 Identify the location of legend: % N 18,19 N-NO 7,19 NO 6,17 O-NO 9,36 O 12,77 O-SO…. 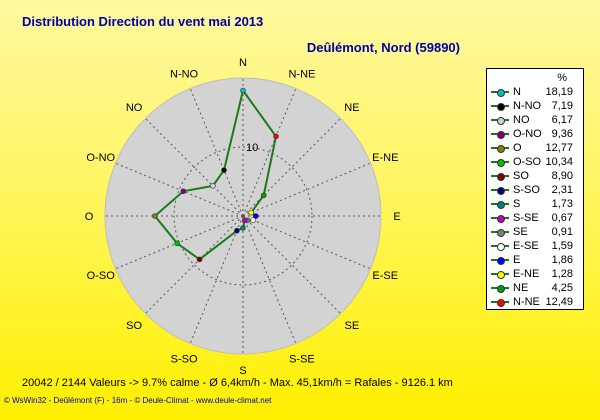
(535, 189).